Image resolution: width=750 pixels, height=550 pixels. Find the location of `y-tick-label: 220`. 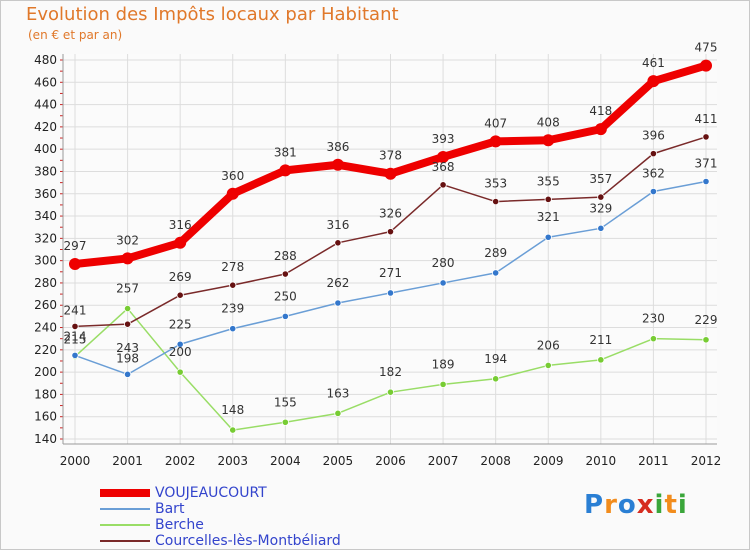

y-tick-label: 220 is located at coordinates (45, 350).